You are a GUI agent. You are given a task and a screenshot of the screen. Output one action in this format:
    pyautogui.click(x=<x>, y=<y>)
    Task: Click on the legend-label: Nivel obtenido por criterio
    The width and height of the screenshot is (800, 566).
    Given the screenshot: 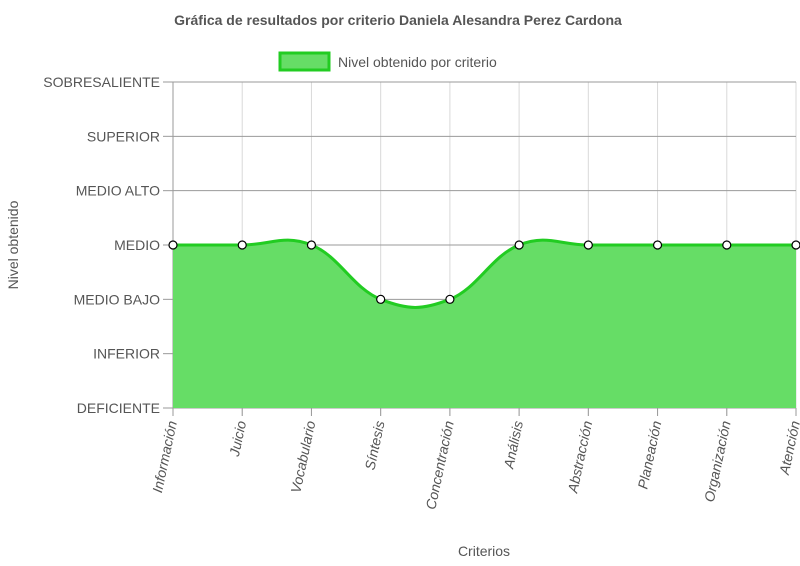 What is the action you would take?
    pyautogui.click(x=417, y=62)
    